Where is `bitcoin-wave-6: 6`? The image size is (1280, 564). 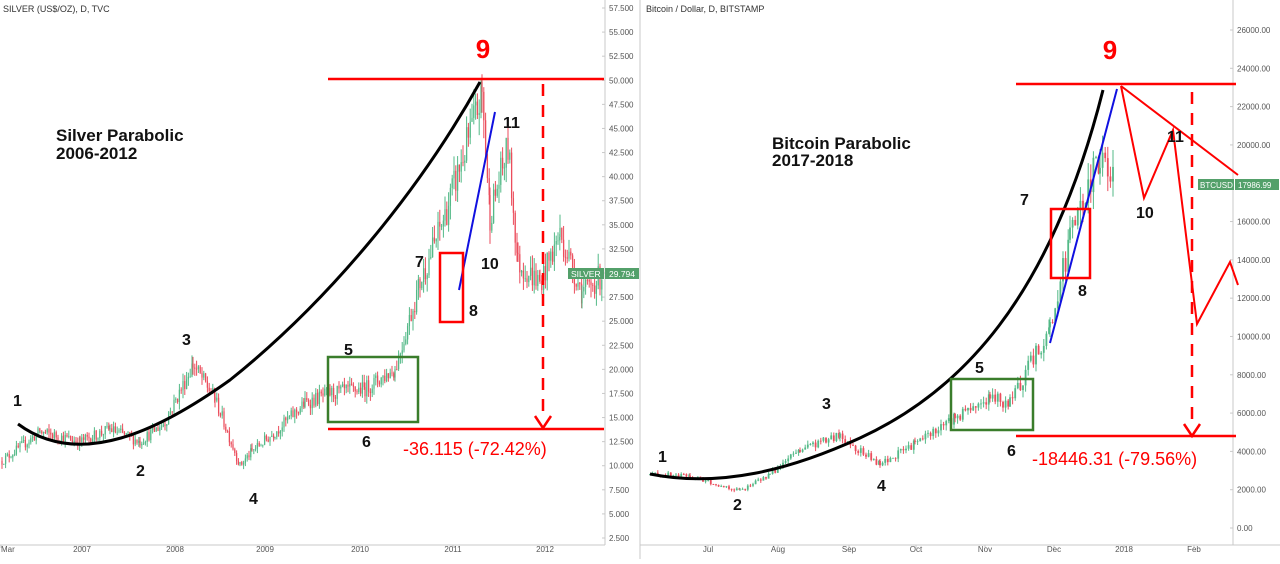
bitcoin-wave-6: 6 is located at coordinates (1011, 451).